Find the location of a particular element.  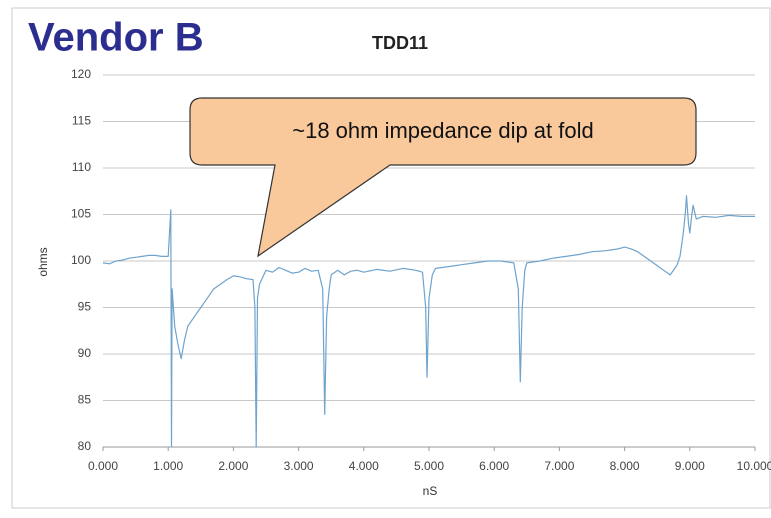

x-tick-label: 10.000 is located at coordinates (754, 466).